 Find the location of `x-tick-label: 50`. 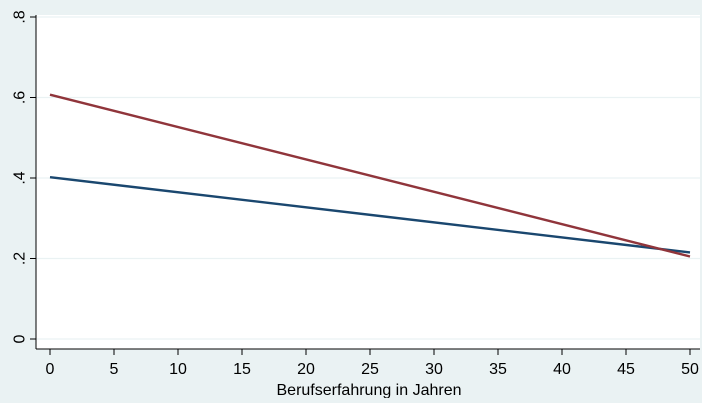

x-tick-label: 50 is located at coordinates (690, 369).